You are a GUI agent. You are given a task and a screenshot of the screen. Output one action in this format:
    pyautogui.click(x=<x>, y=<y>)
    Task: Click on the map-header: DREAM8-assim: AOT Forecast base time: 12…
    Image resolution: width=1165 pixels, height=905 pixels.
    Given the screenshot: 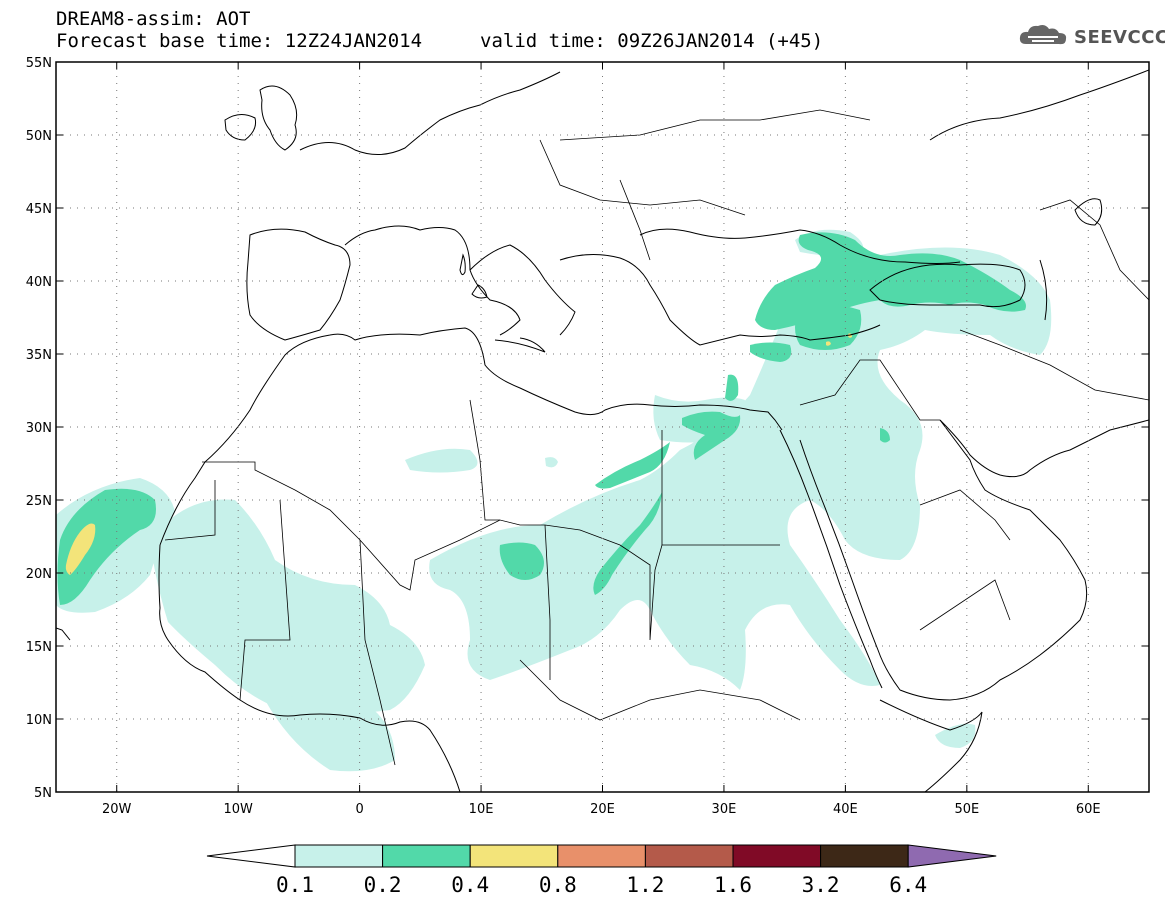 What is the action you would take?
    pyautogui.click(x=239, y=30)
    